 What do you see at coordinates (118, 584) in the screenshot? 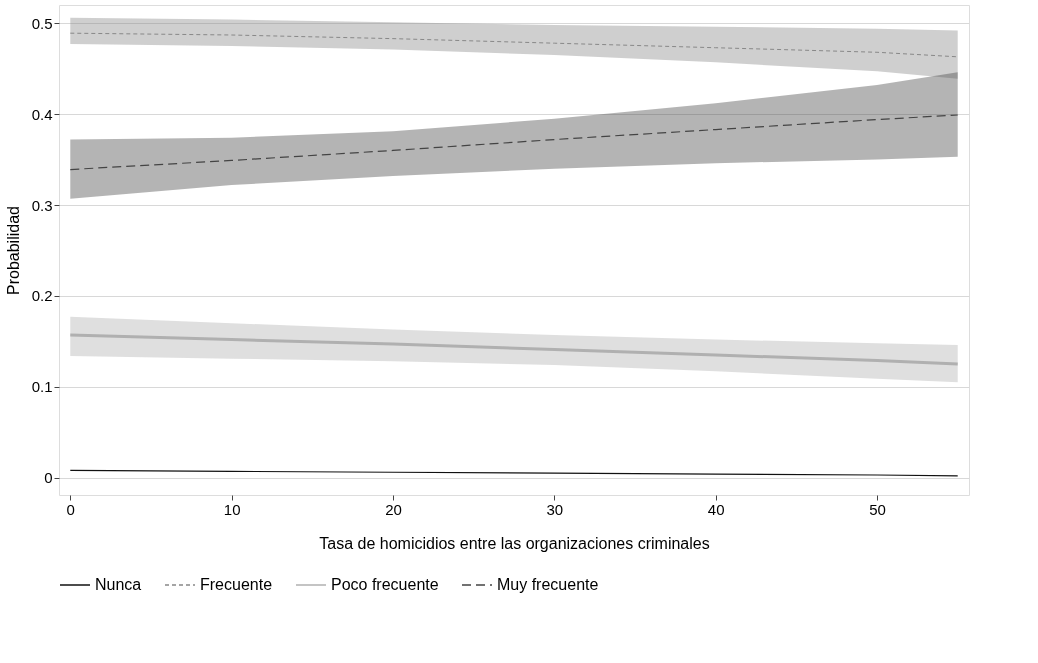
I see `legend-label: Nunca` at bounding box center [118, 584].